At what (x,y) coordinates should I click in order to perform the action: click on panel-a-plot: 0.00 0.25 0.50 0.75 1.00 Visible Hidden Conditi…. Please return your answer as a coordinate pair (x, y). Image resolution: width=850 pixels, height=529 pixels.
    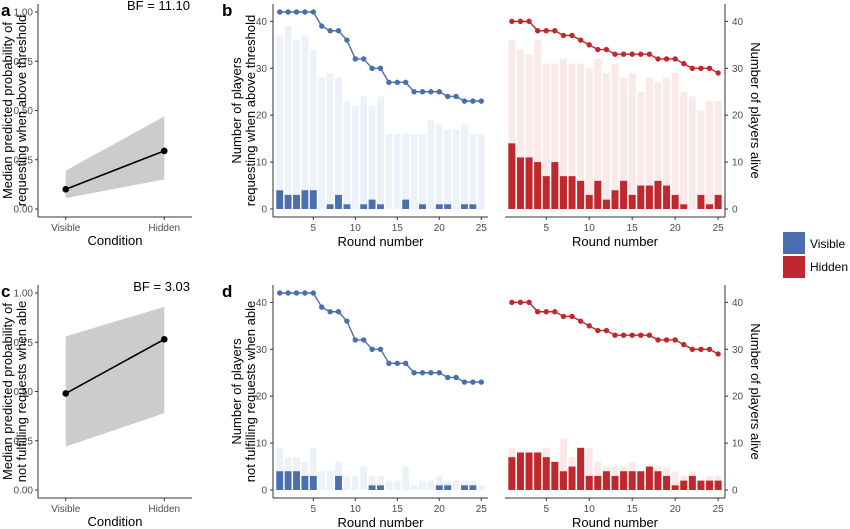
    Looking at the image, I should click on (96, 124).